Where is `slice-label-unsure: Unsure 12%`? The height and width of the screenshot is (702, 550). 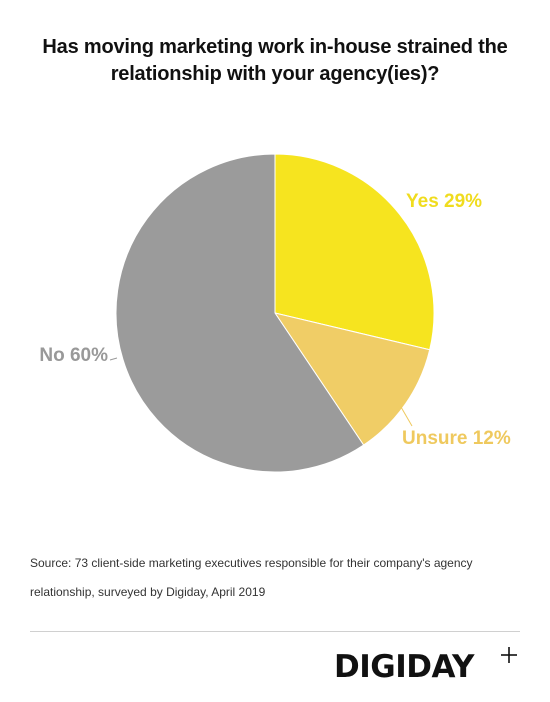
slice-label-unsure: Unsure 12% is located at coordinates (456, 438).